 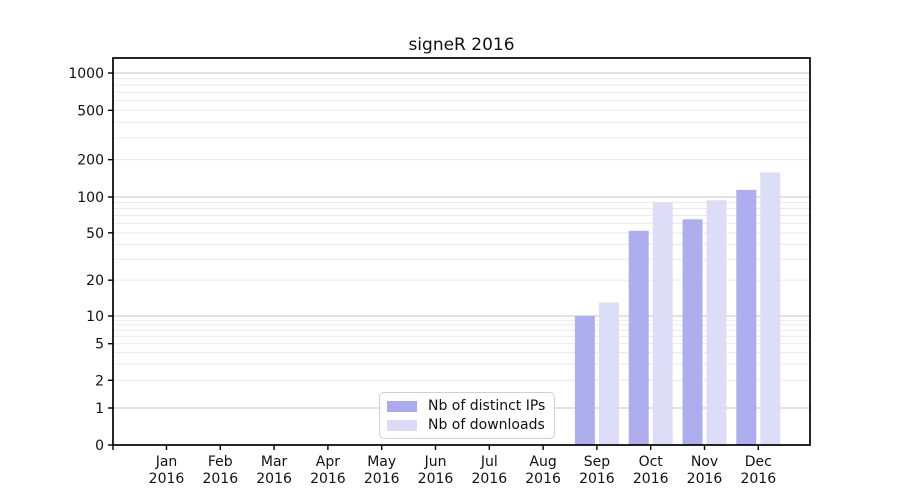 What do you see at coordinates (274, 462) in the screenshot?
I see `x-tick-label-month: Mar` at bounding box center [274, 462].